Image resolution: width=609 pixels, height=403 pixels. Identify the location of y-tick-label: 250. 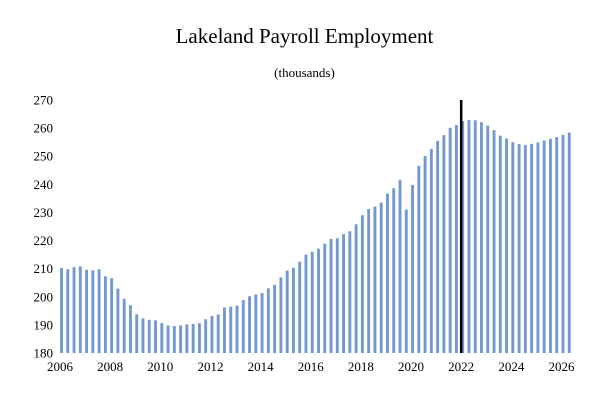
(44, 156).